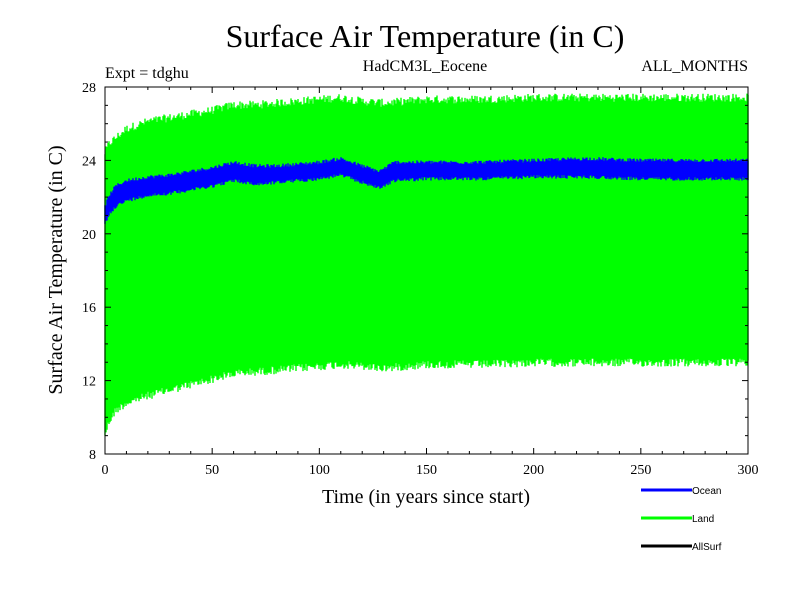  I want to click on y-tick-label: 12, so click(89, 382).